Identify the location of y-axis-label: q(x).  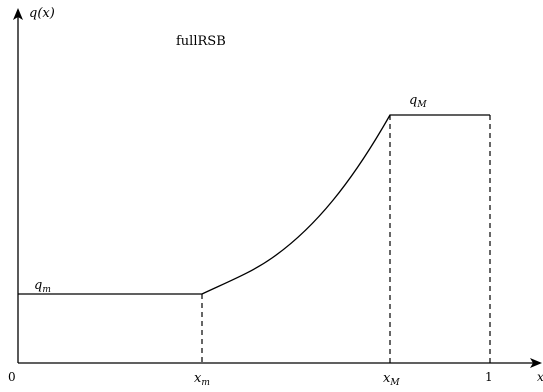
(42, 13).